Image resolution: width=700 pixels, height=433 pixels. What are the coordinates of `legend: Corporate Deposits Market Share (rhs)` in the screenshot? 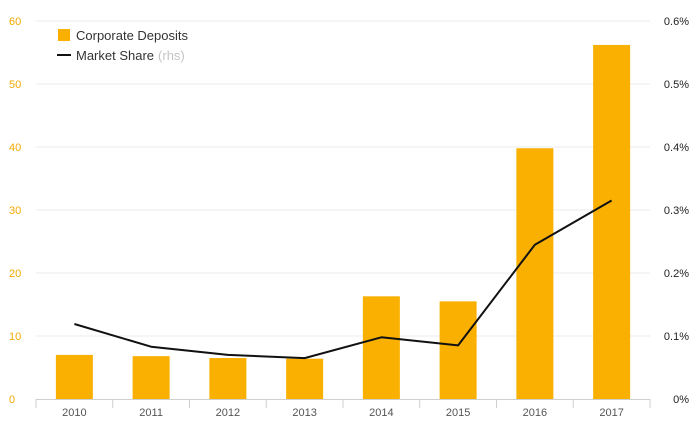 It's located at (122, 45).